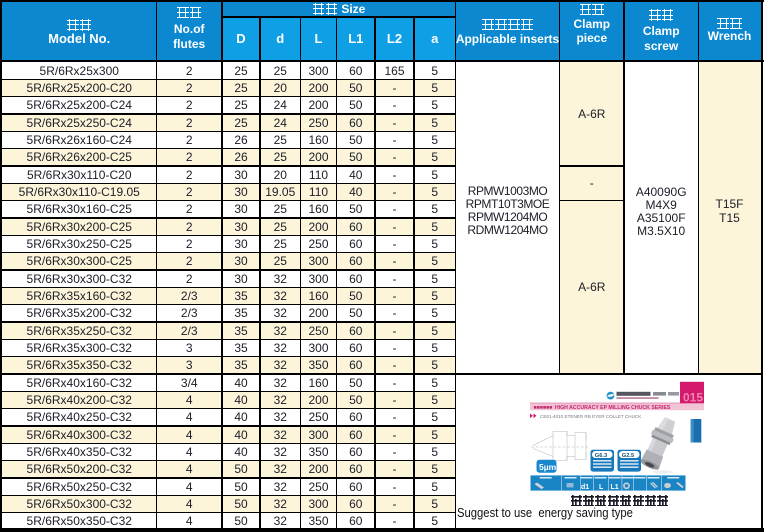  I want to click on svg-text: 5µm, so click(548, 467).